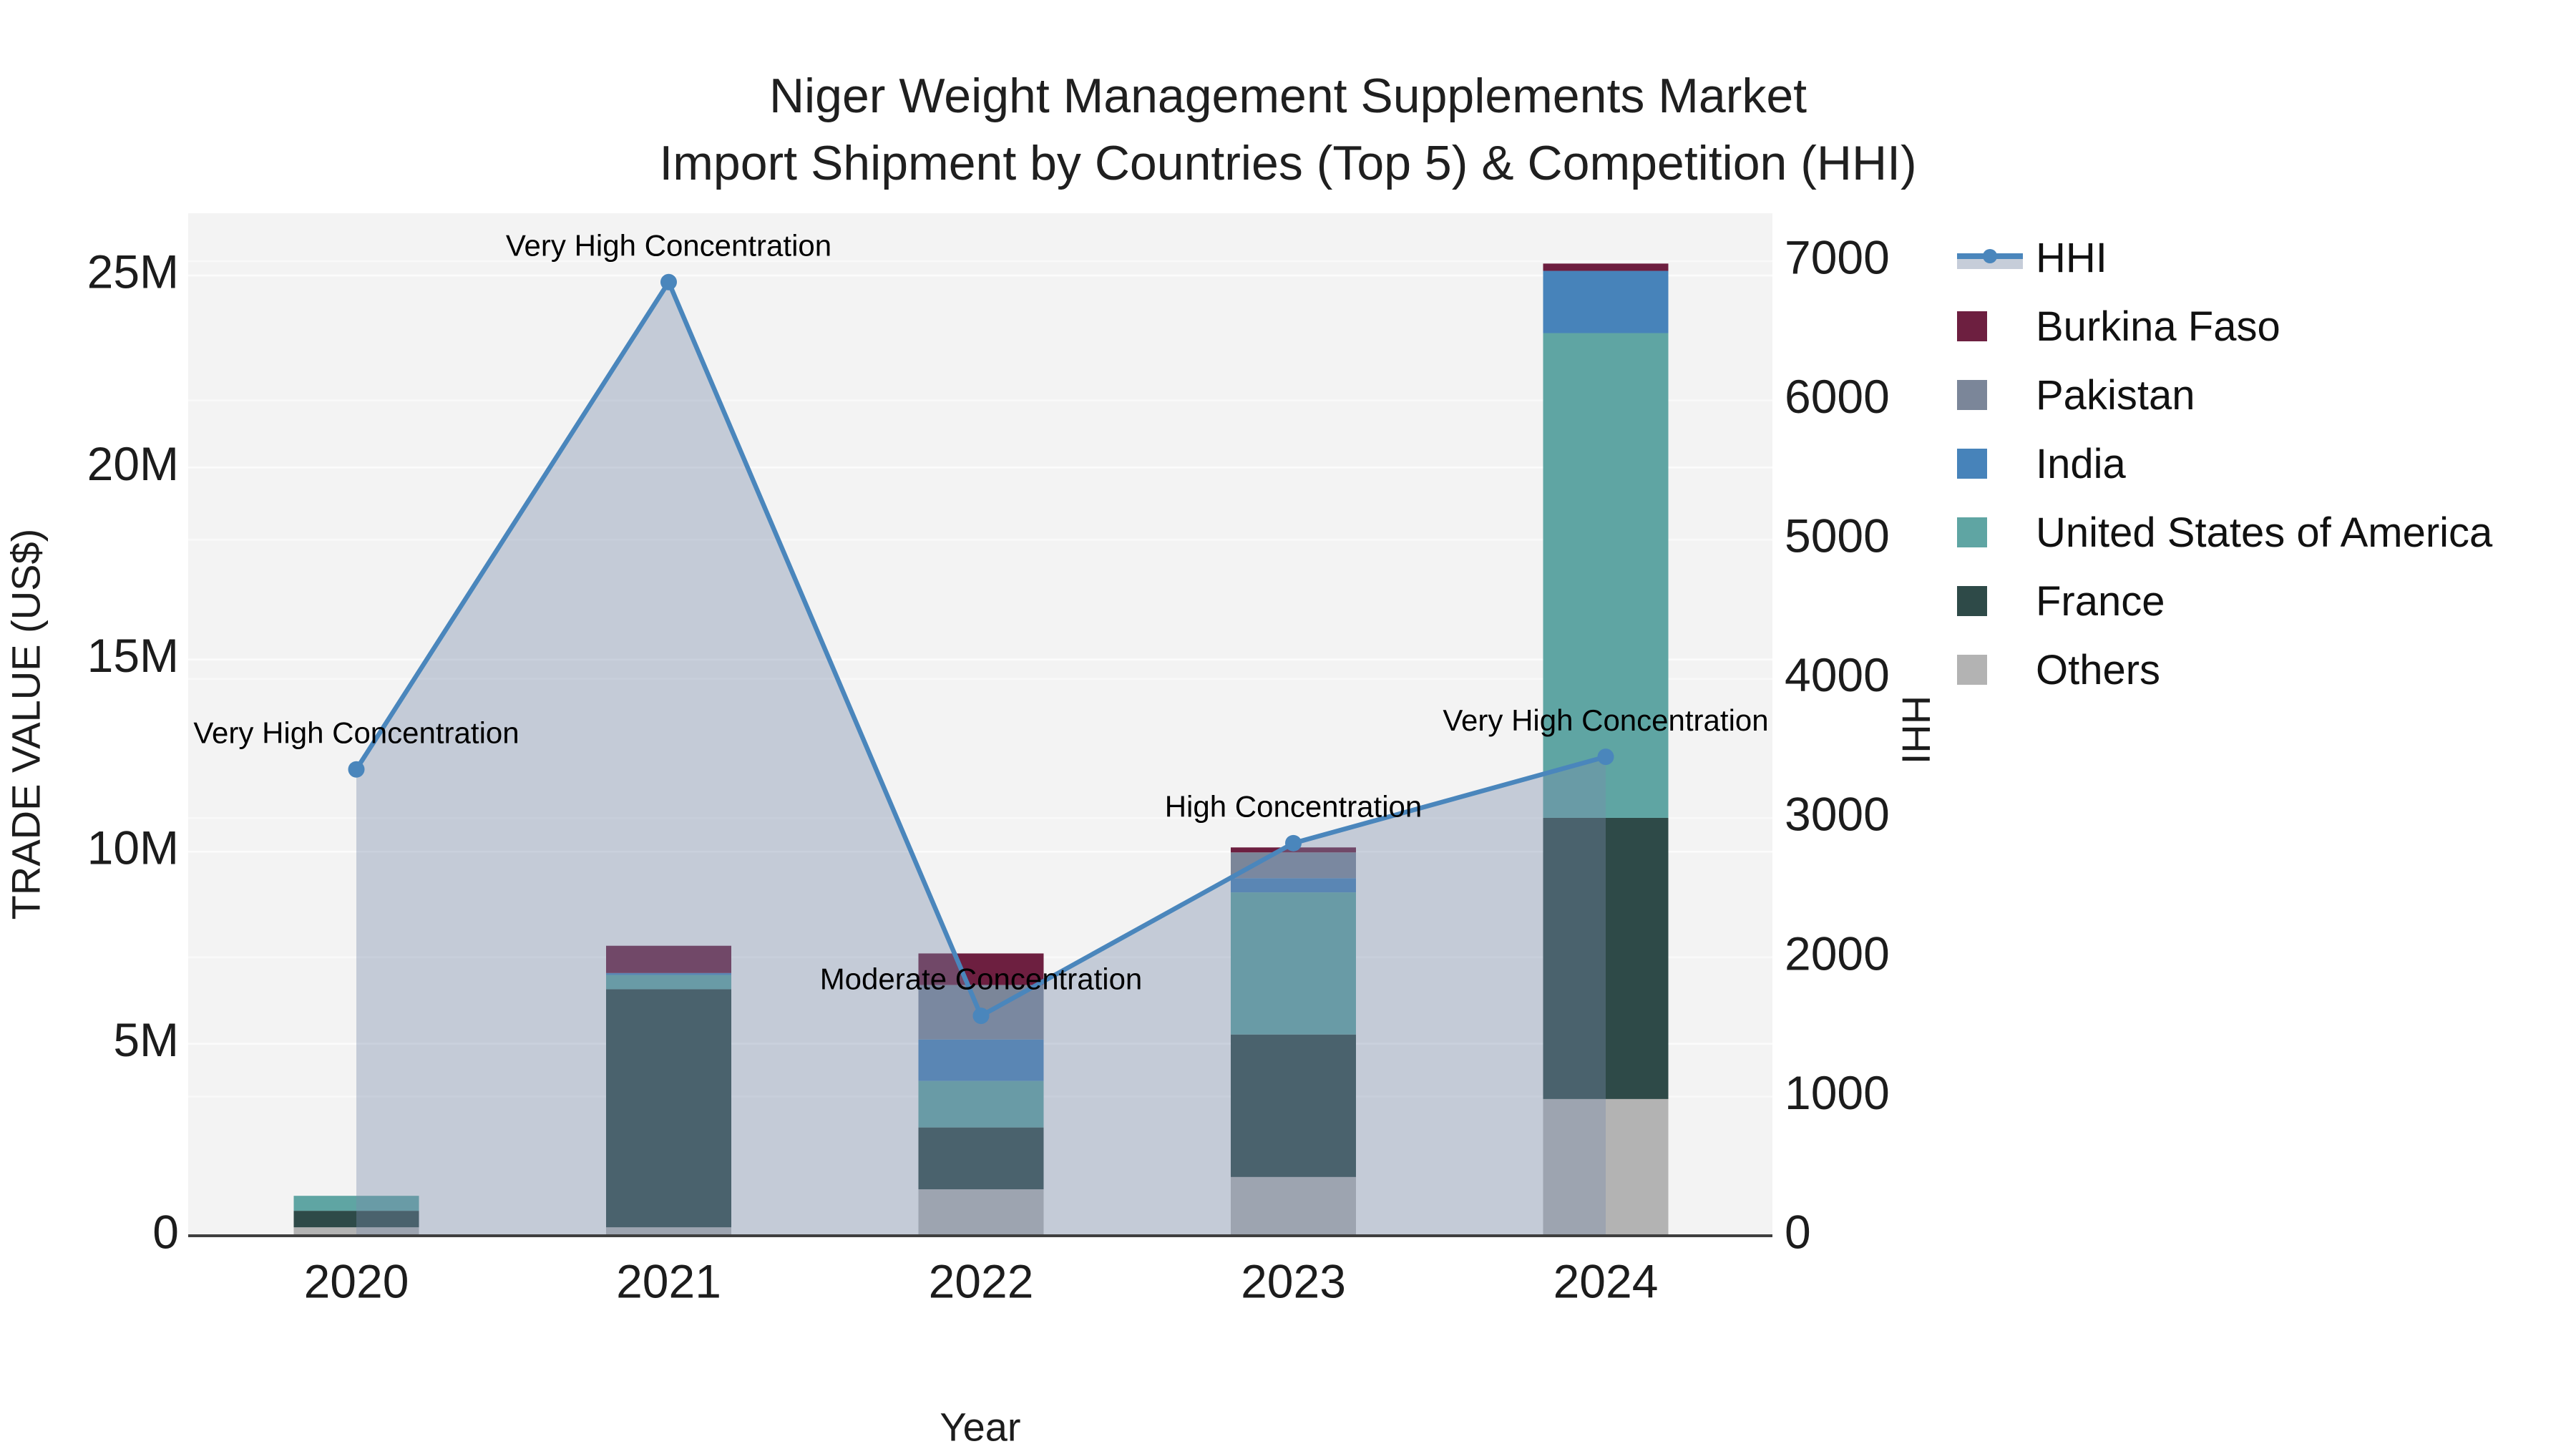 This screenshot has height=1449, width=2576. I want to click on bar-segment-france-2024, so click(1606, 958).